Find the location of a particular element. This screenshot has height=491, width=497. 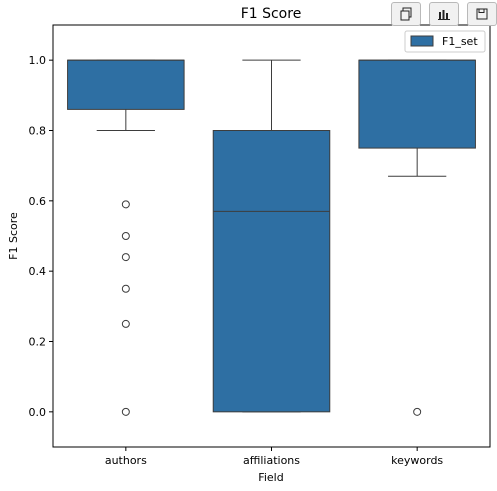

chart-title: F1 Score is located at coordinates (271, 14).